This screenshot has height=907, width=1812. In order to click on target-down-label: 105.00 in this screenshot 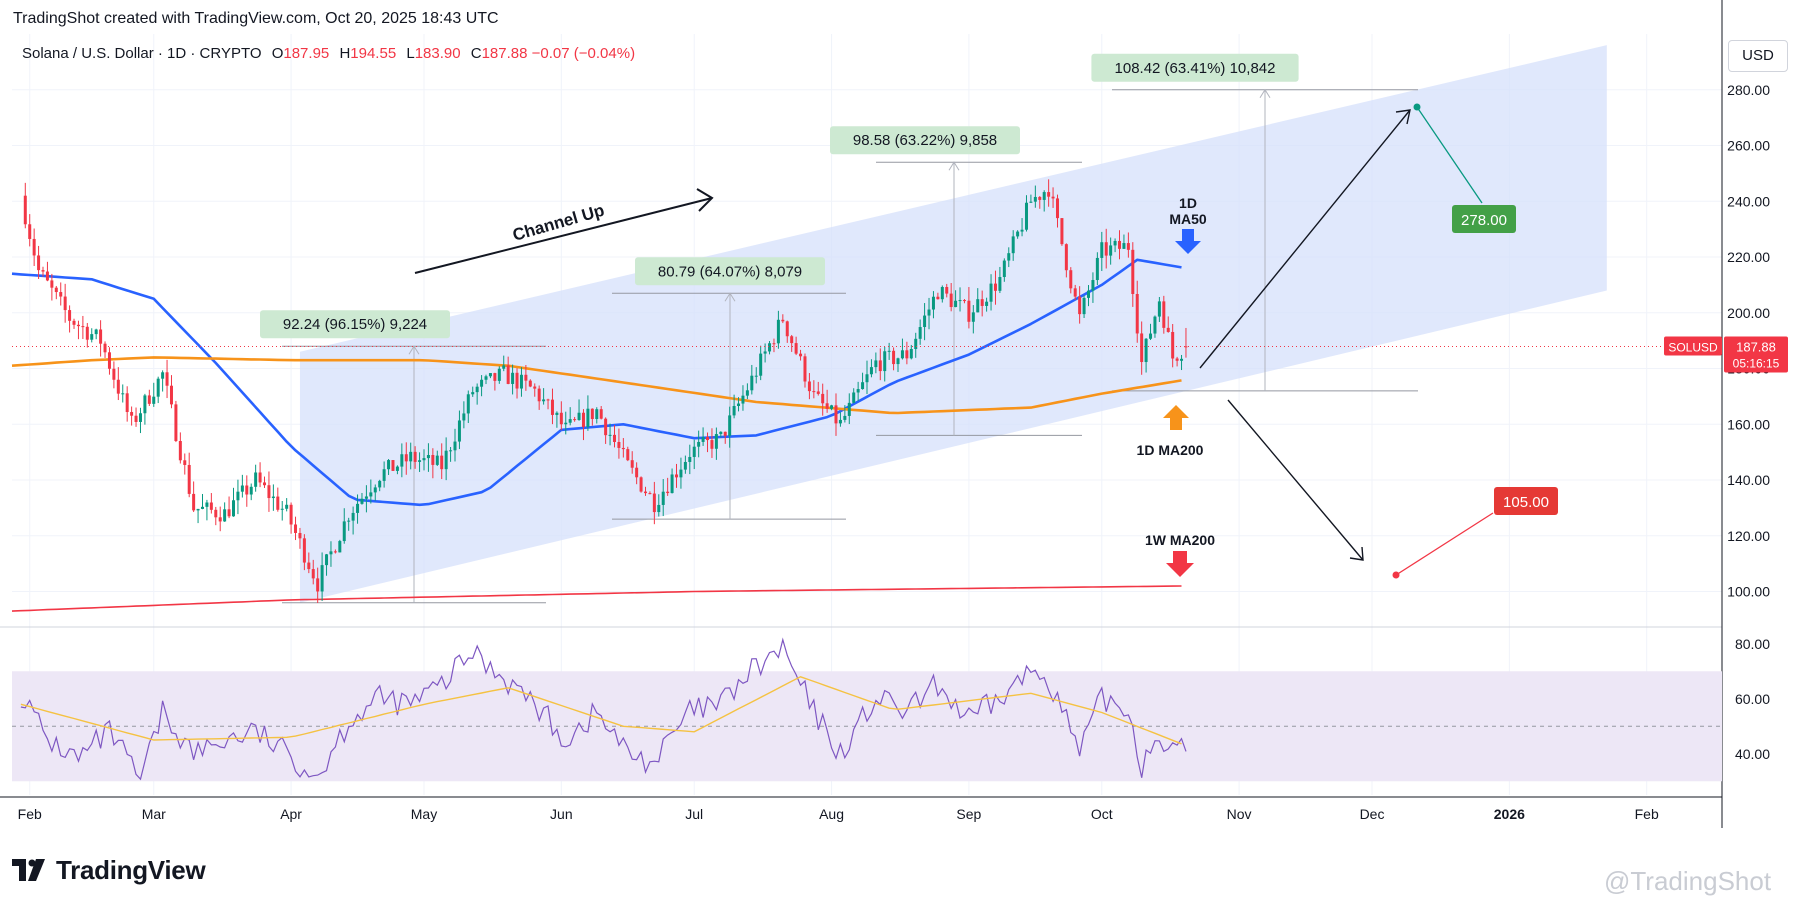, I will do `click(1526, 502)`.